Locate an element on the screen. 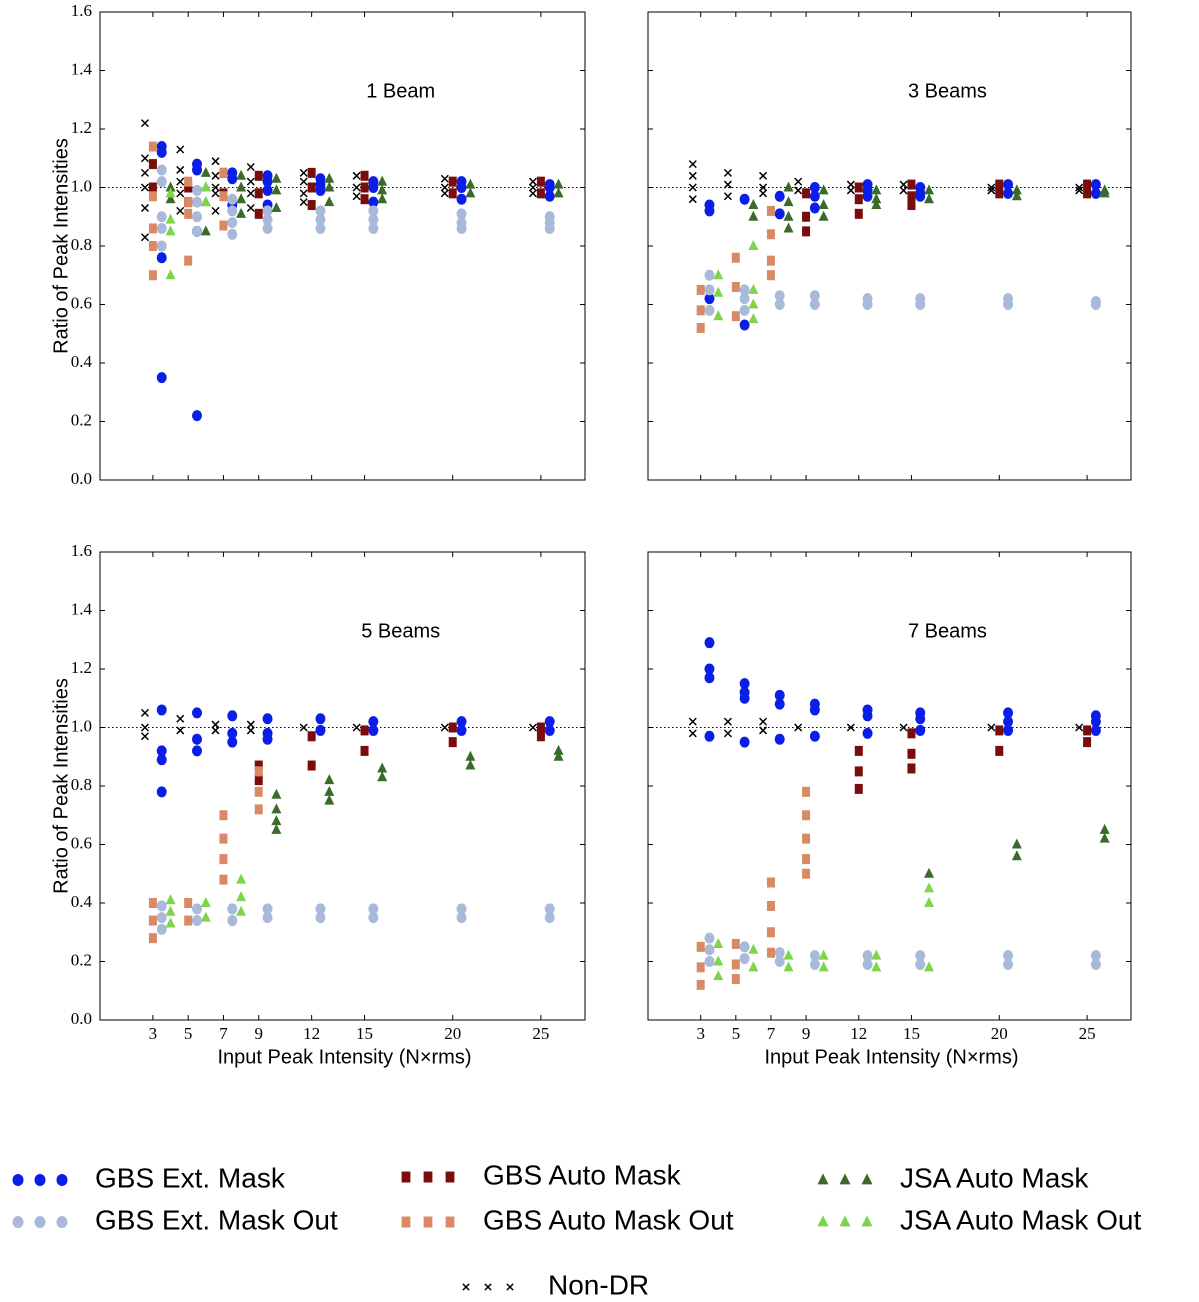 Image resolution: width=1199 pixels, height=1302 pixels. legend-label: JSA Auto Mask is located at coordinates (994, 1177).